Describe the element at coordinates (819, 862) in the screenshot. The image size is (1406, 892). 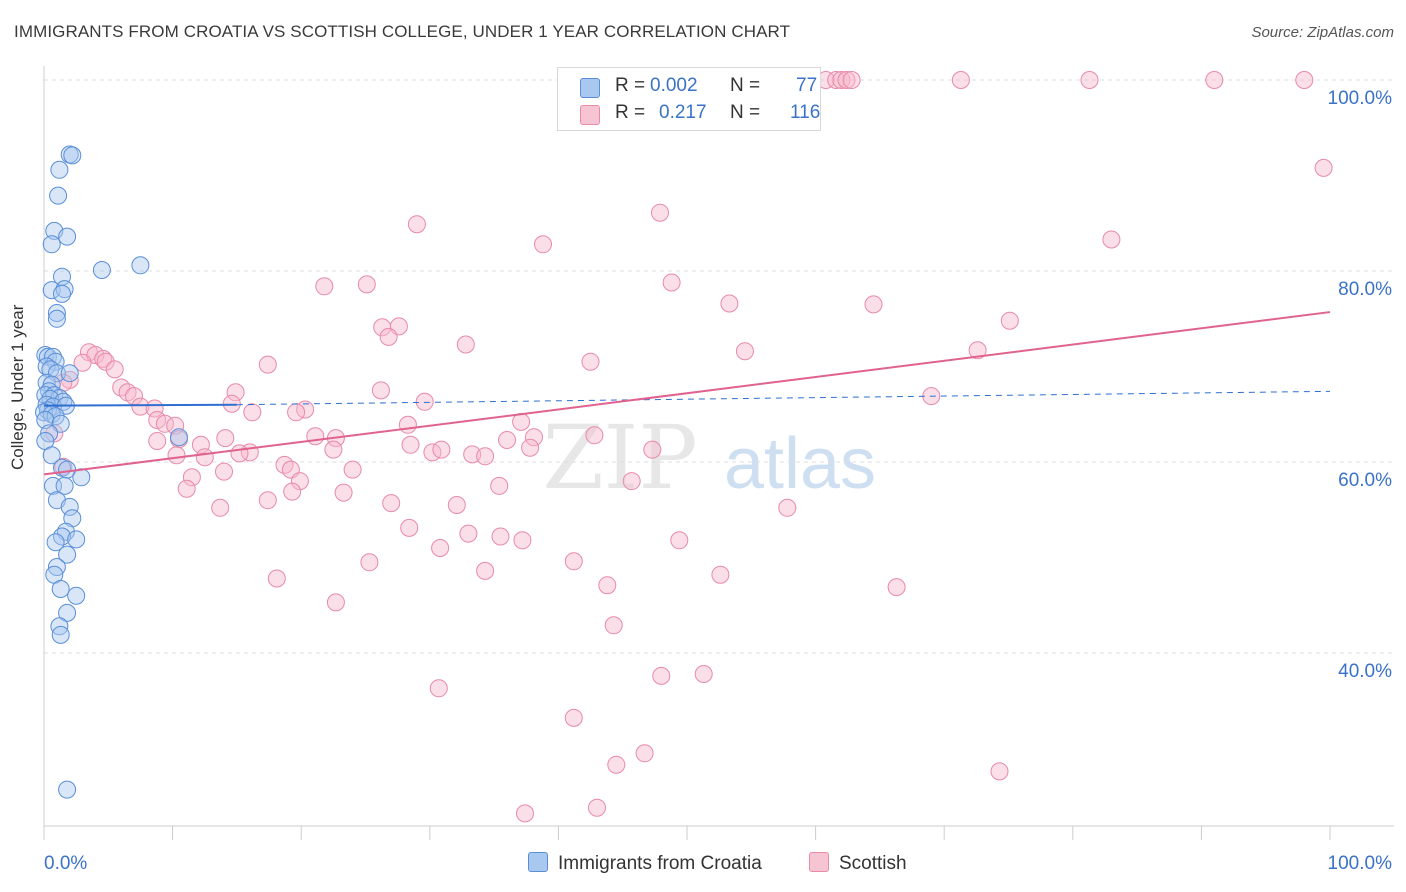
I see `legend-swatch-pink` at that location.